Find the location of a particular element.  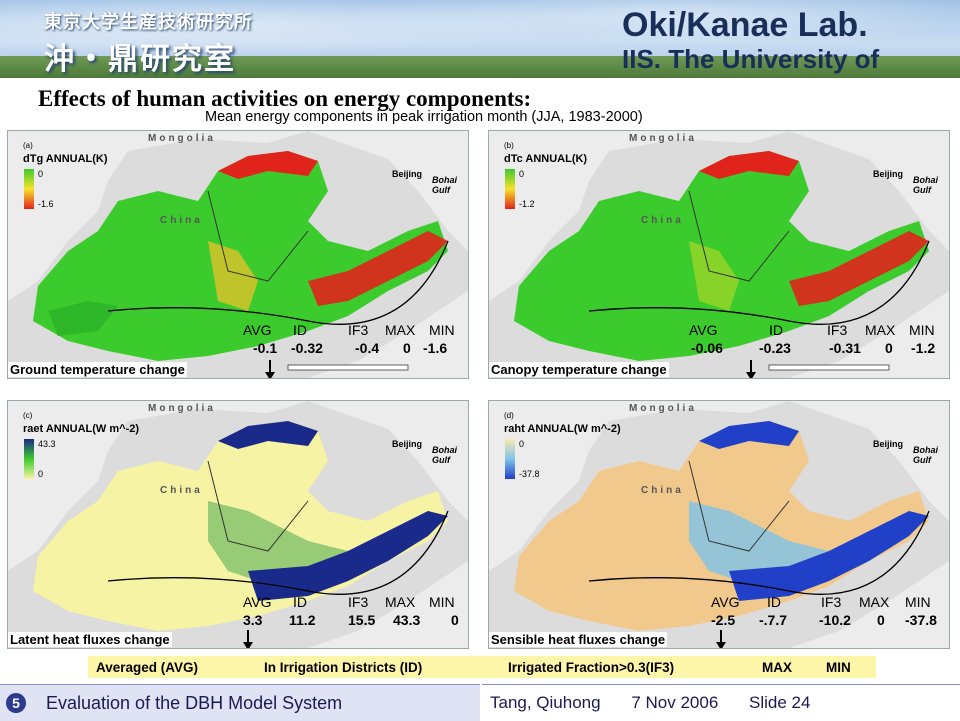

institute-name-en: IIS. The University of Tokyo is located at coordinates (751, 61).